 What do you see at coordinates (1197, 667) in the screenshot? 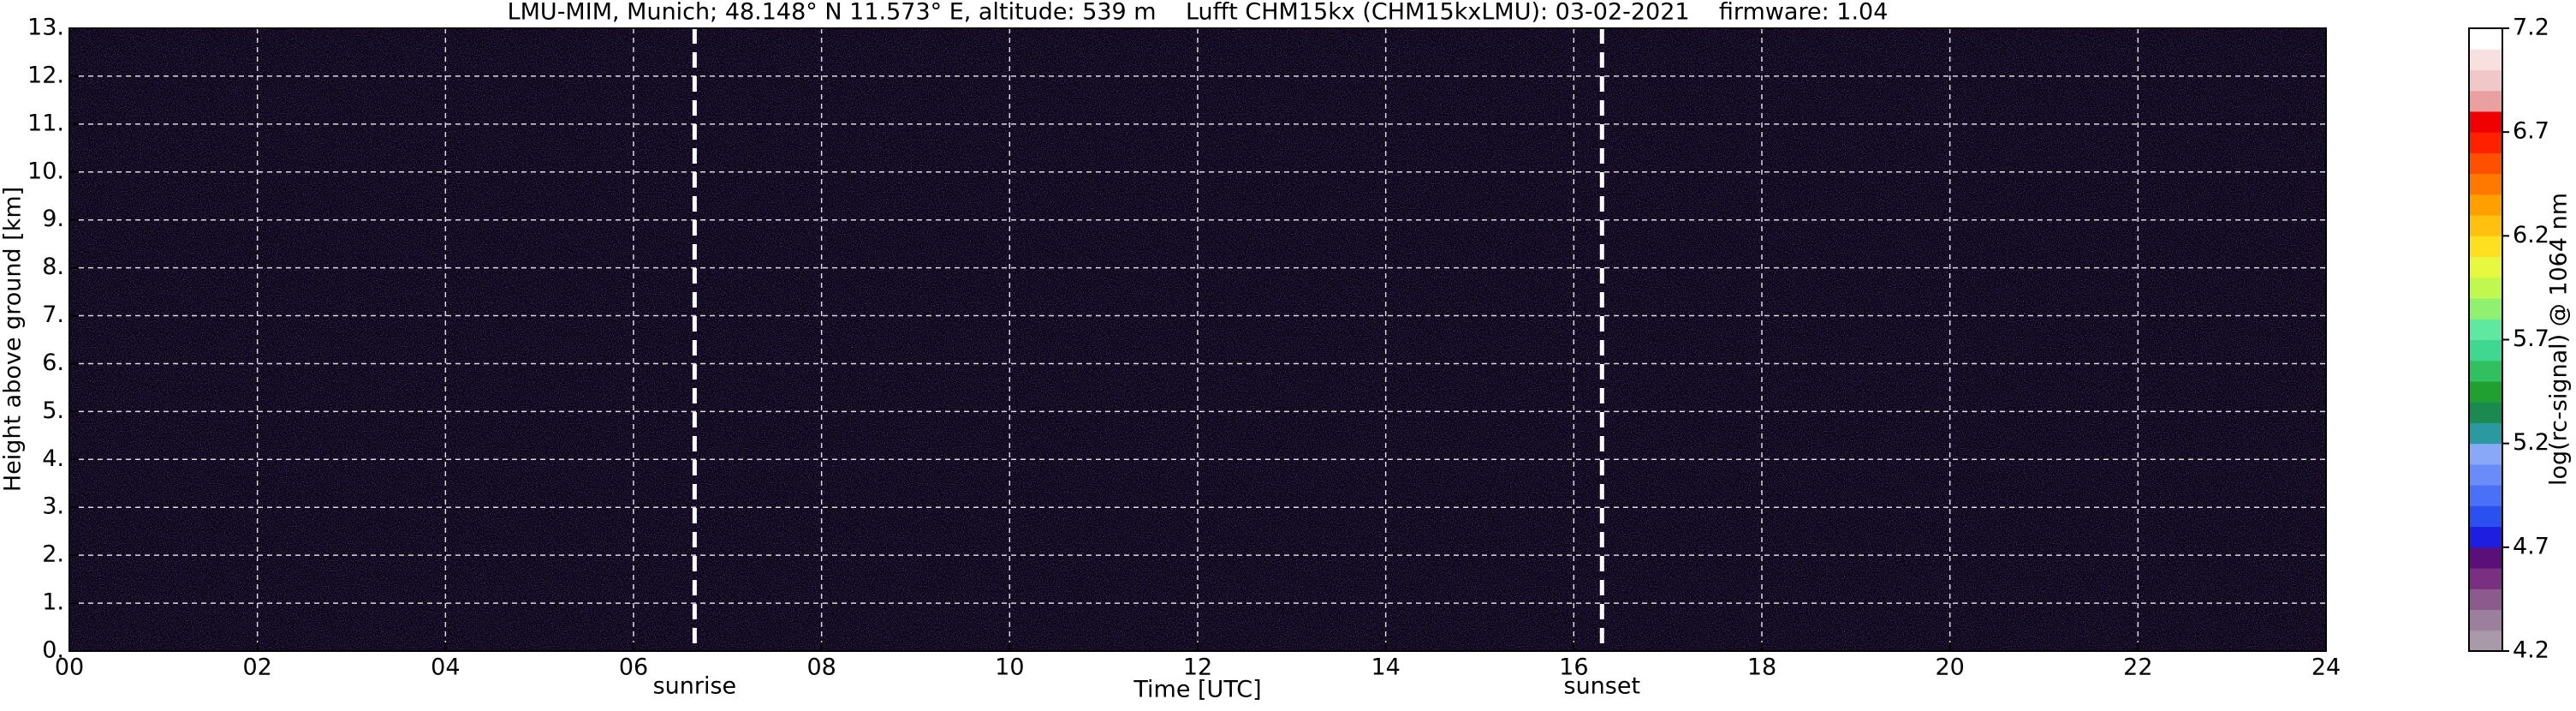
I see `x-tick-label: 12` at bounding box center [1197, 667].